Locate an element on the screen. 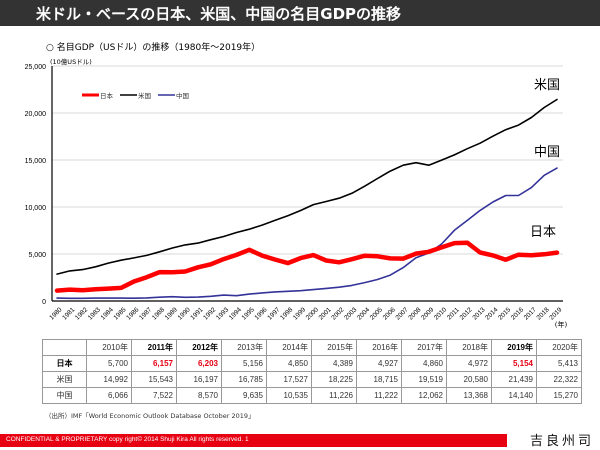  table-cell: 16,197 is located at coordinates (199, 379).